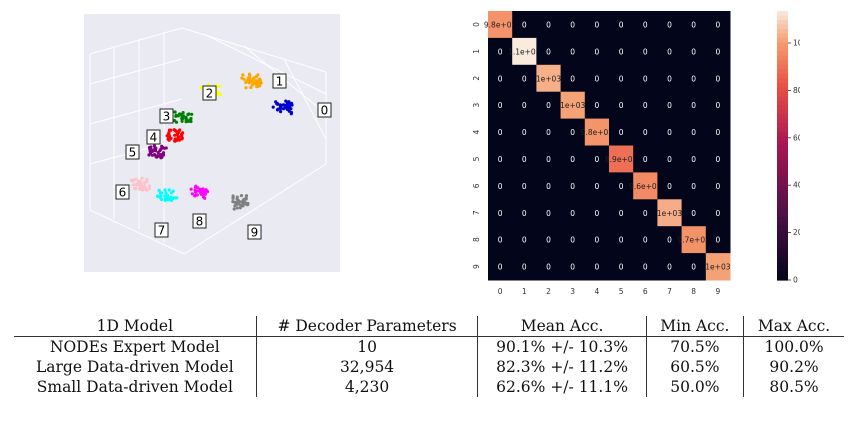  What do you see at coordinates (123, 193) in the screenshot?
I see `digit-label-6: 6` at bounding box center [123, 193].